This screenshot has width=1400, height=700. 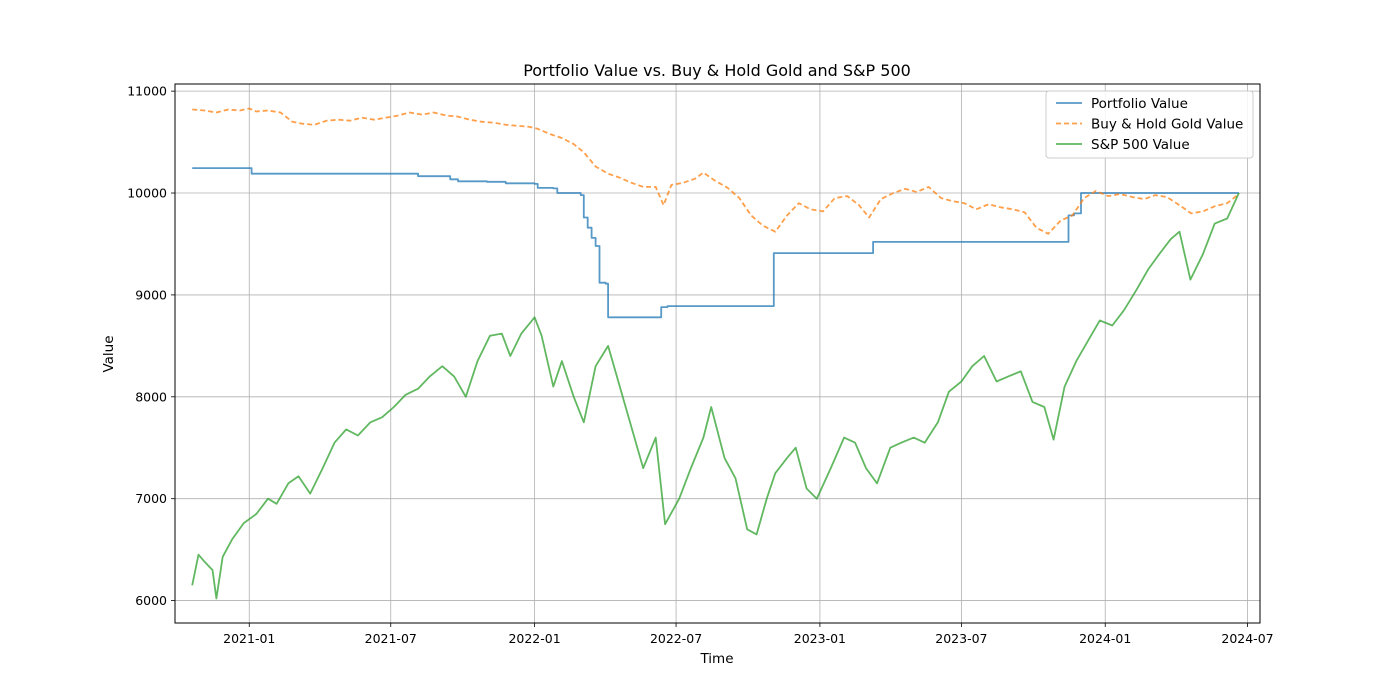 What do you see at coordinates (147, 91) in the screenshot?
I see `y-tick-label: 11000` at bounding box center [147, 91].